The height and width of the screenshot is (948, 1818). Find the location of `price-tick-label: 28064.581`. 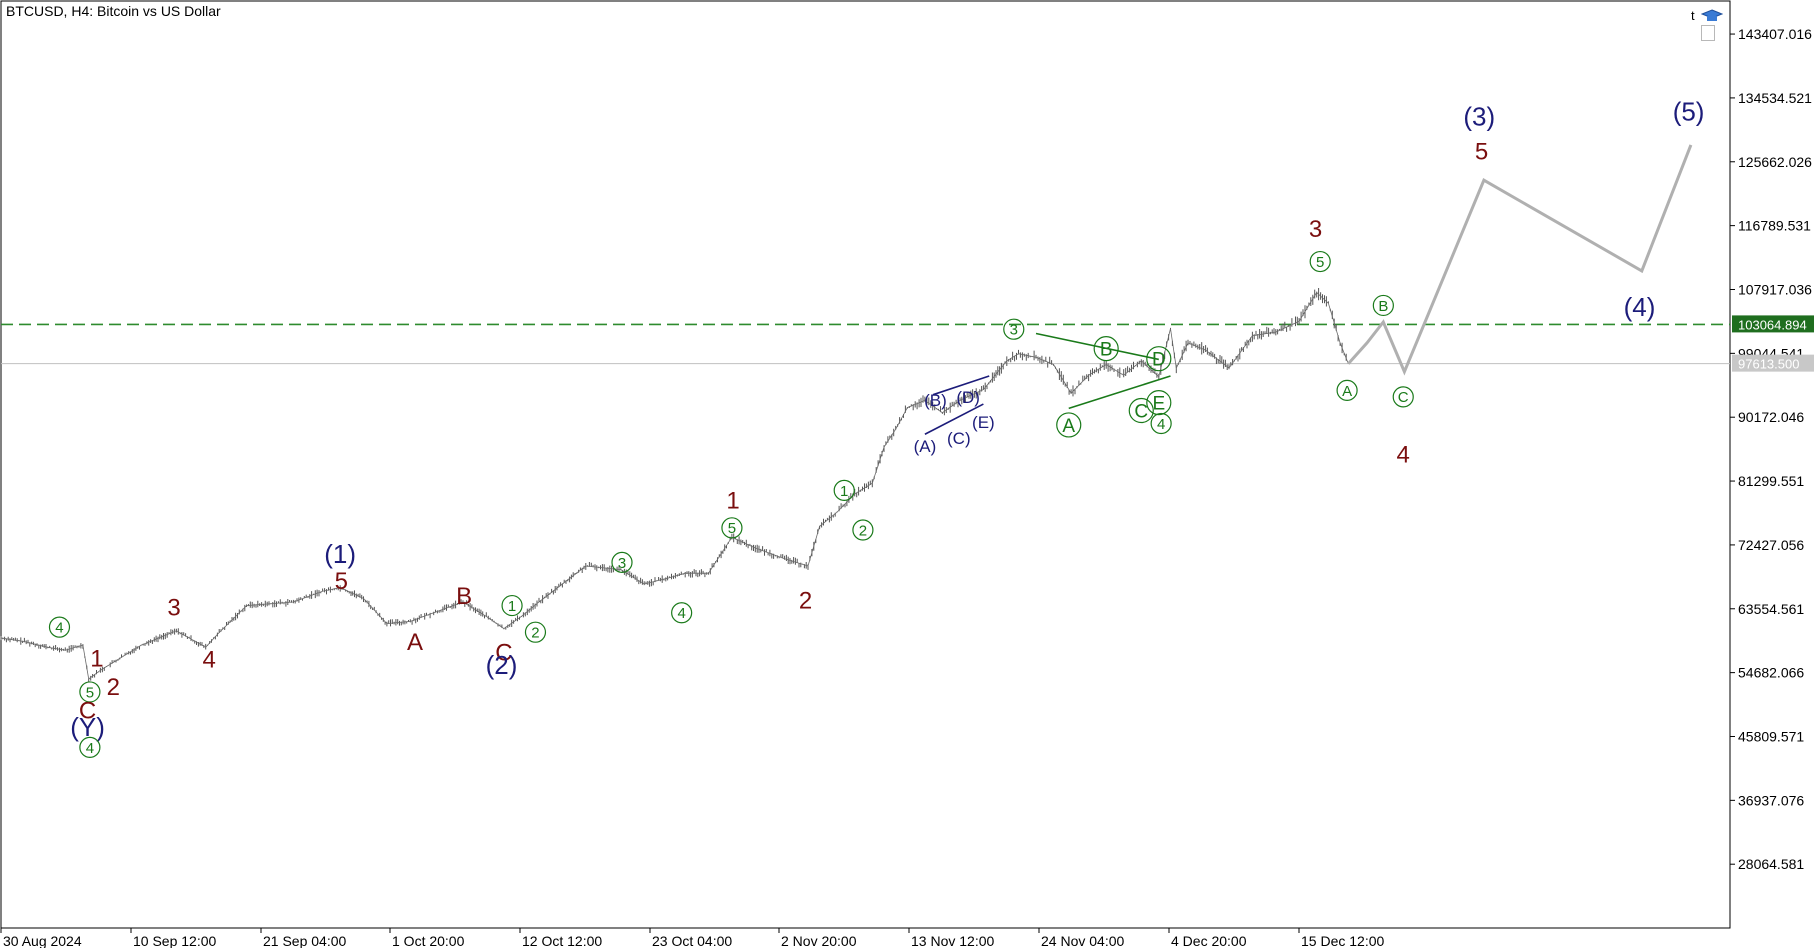

price-tick-label: 28064.581 is located at coordinates (1771, 864).